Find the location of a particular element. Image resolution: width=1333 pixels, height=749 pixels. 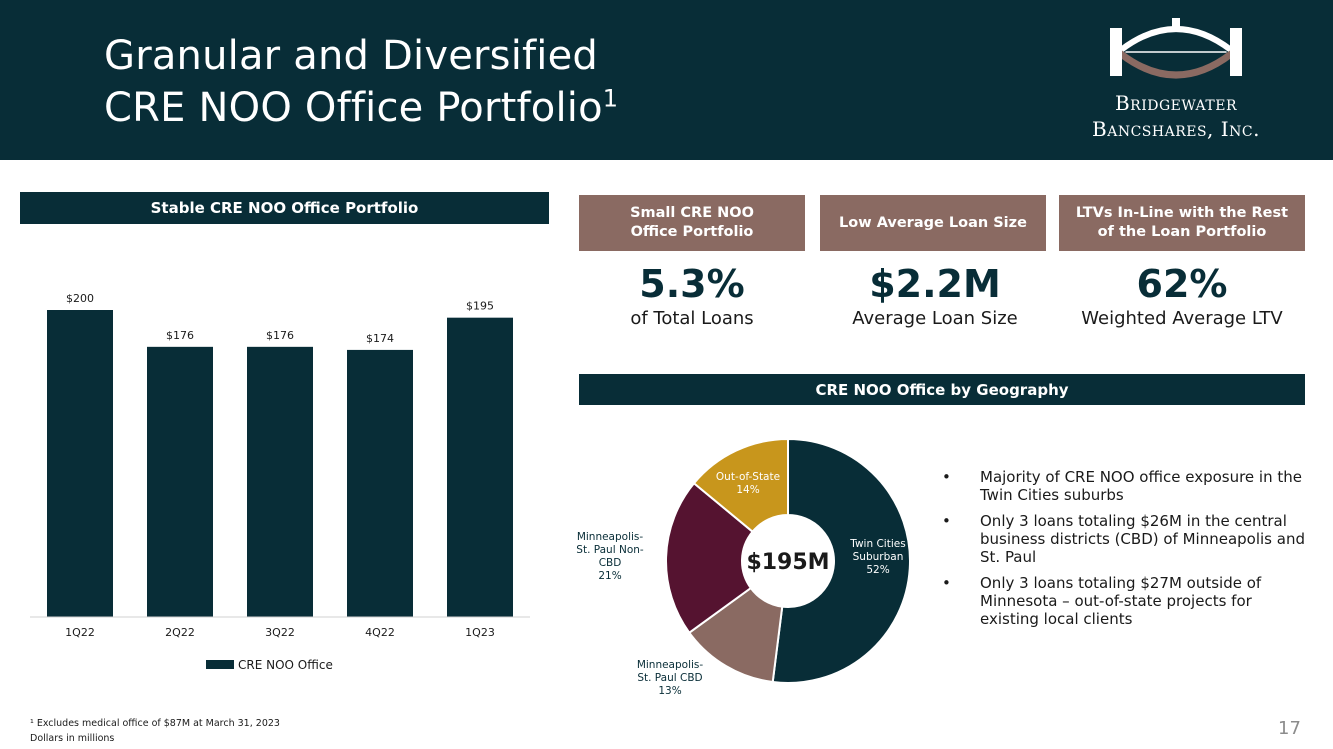

x-tick-label: 3Q22 is located at coordinates (280, 632).